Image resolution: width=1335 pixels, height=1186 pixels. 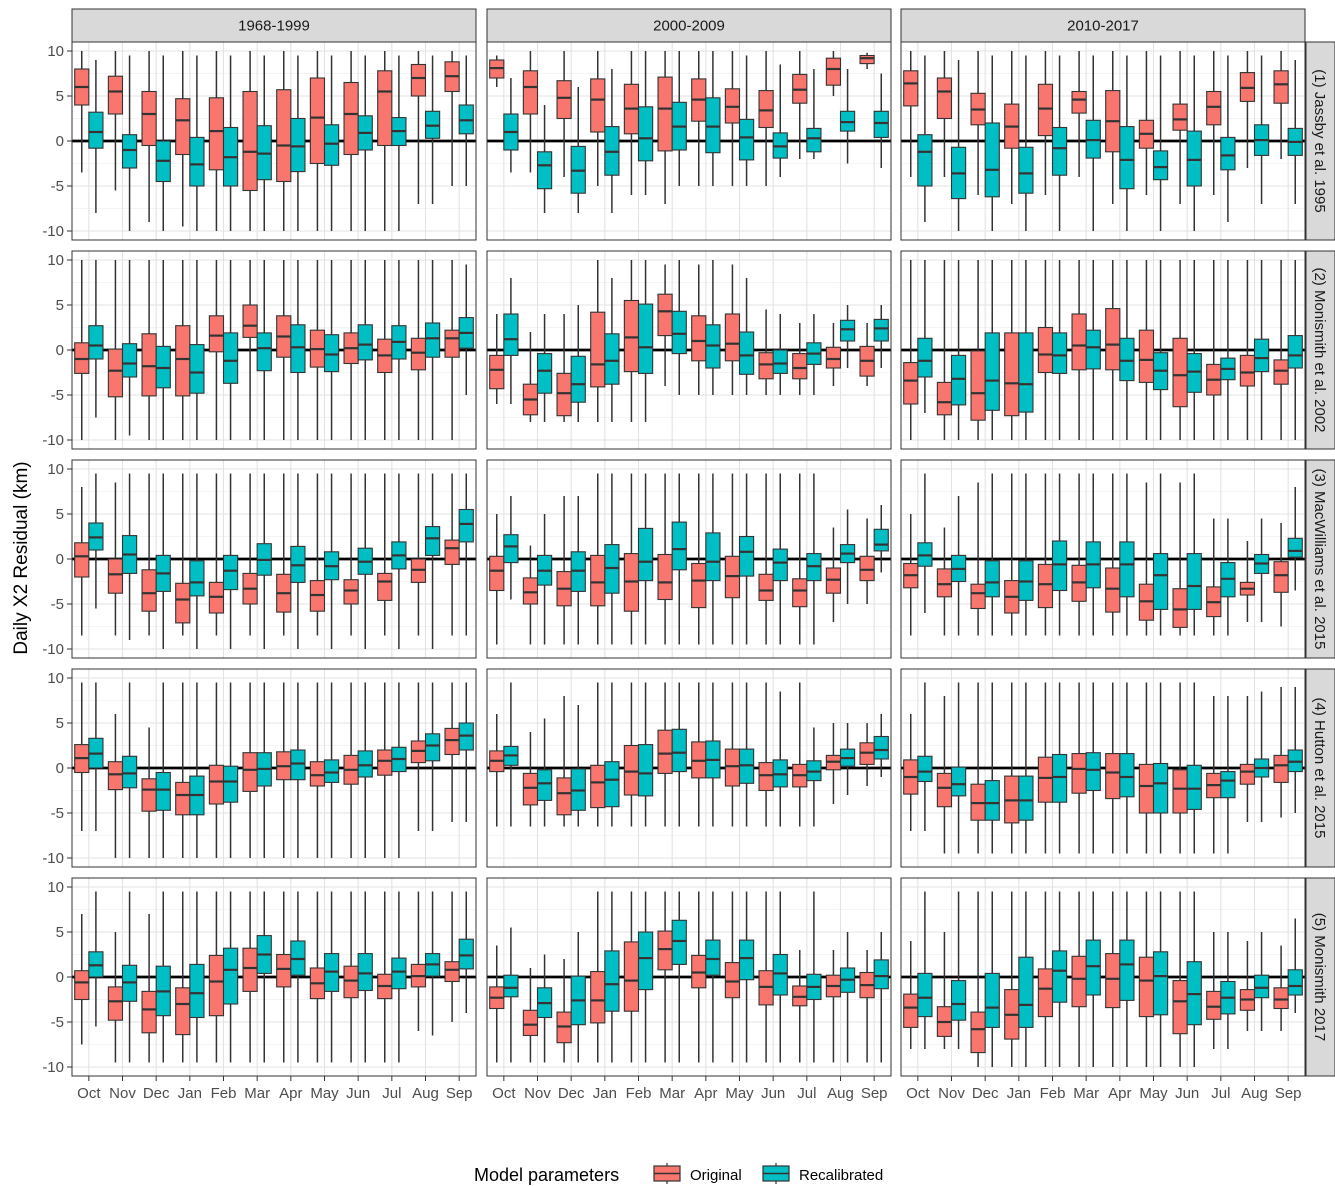 What do you see at coordinates (1160, 768) in the screenshot?
I see `box-recalibrated-may` at bounding box center [1160, 768].